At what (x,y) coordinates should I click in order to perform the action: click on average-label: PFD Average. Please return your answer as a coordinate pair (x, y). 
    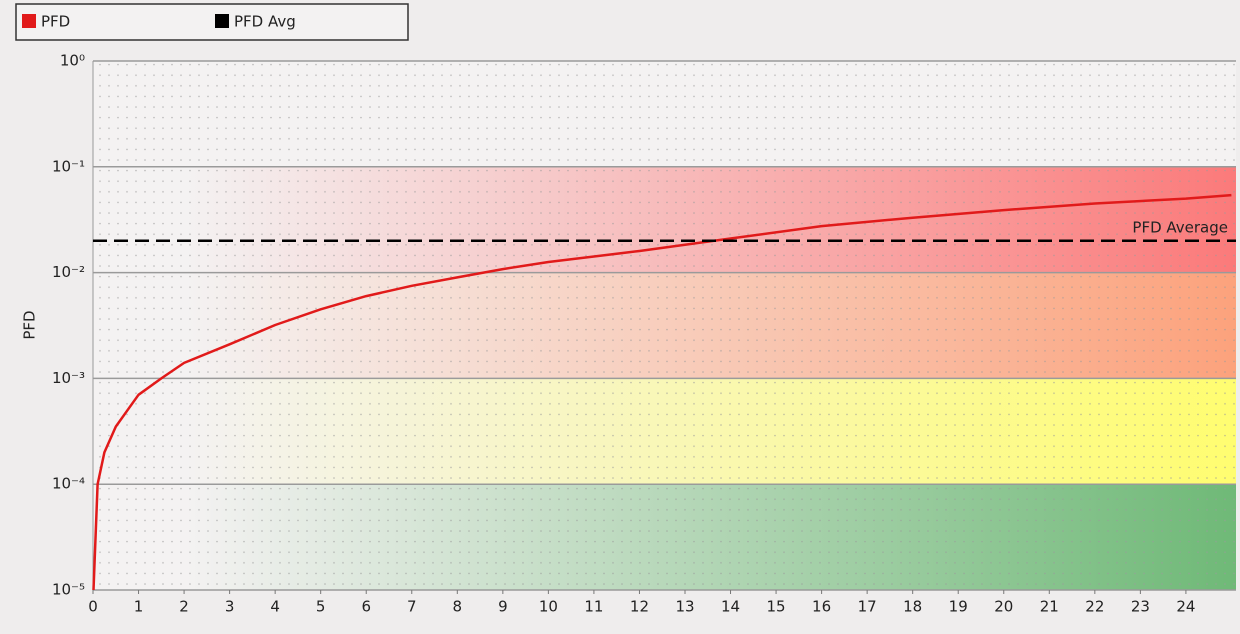
    Looking at the image, I should click on (1180, 227).